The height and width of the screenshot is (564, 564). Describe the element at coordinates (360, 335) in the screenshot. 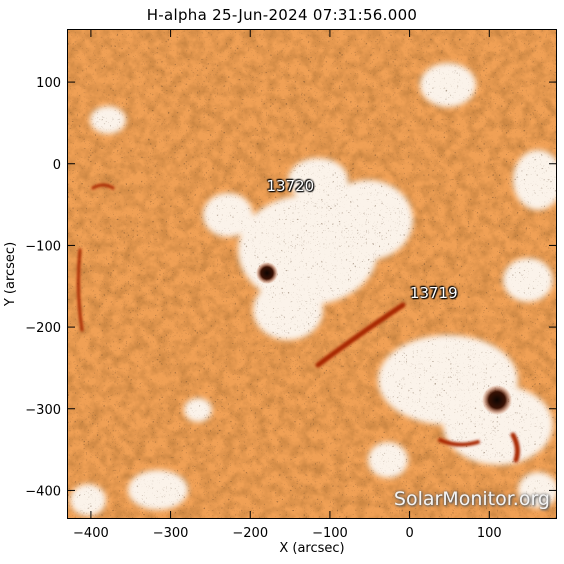

I see `filament-main` at that location.